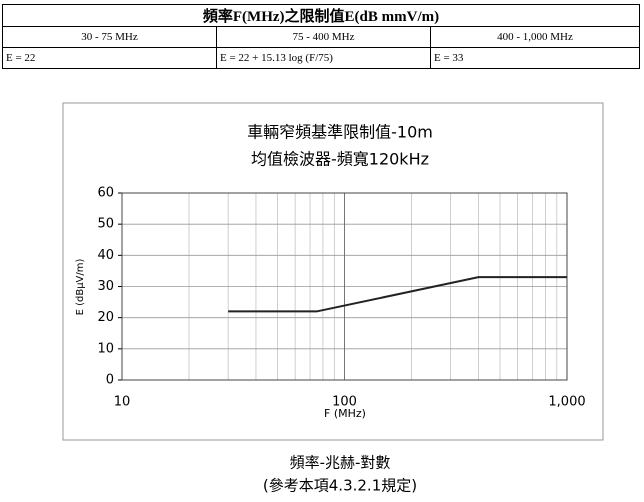 The width and height of the screenshot is (644, 502). Describe the element at coordinates (105, 286) in the screenshot. I see `y-tick-label: 30` at that location.